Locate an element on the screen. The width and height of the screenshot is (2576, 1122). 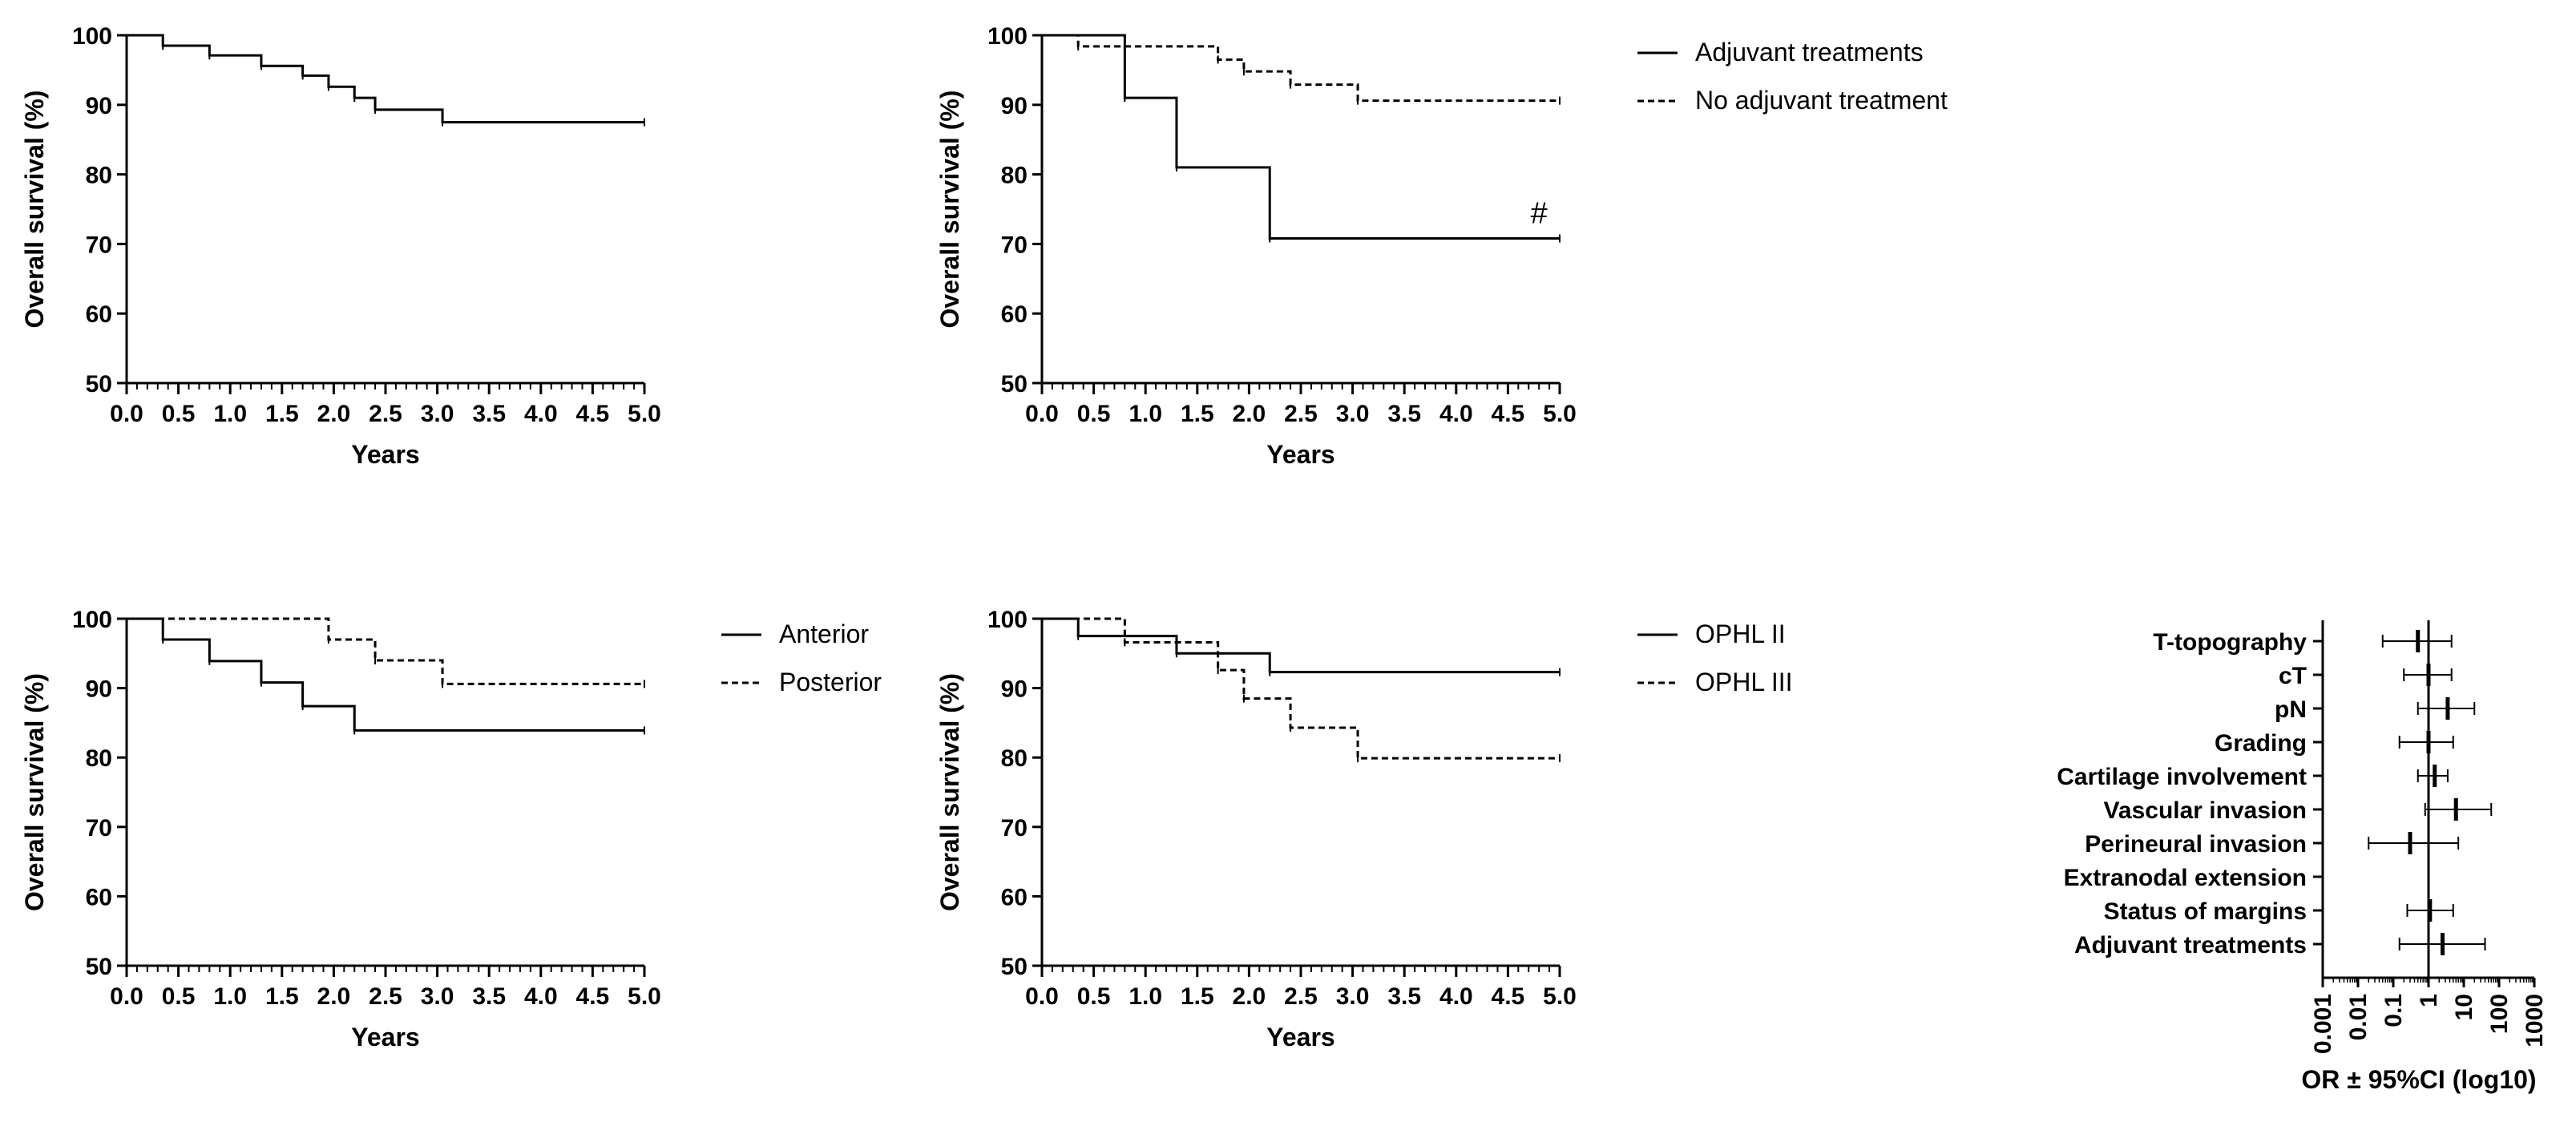
km-curve-ophl-ii is located at coordinates (1301, 645).